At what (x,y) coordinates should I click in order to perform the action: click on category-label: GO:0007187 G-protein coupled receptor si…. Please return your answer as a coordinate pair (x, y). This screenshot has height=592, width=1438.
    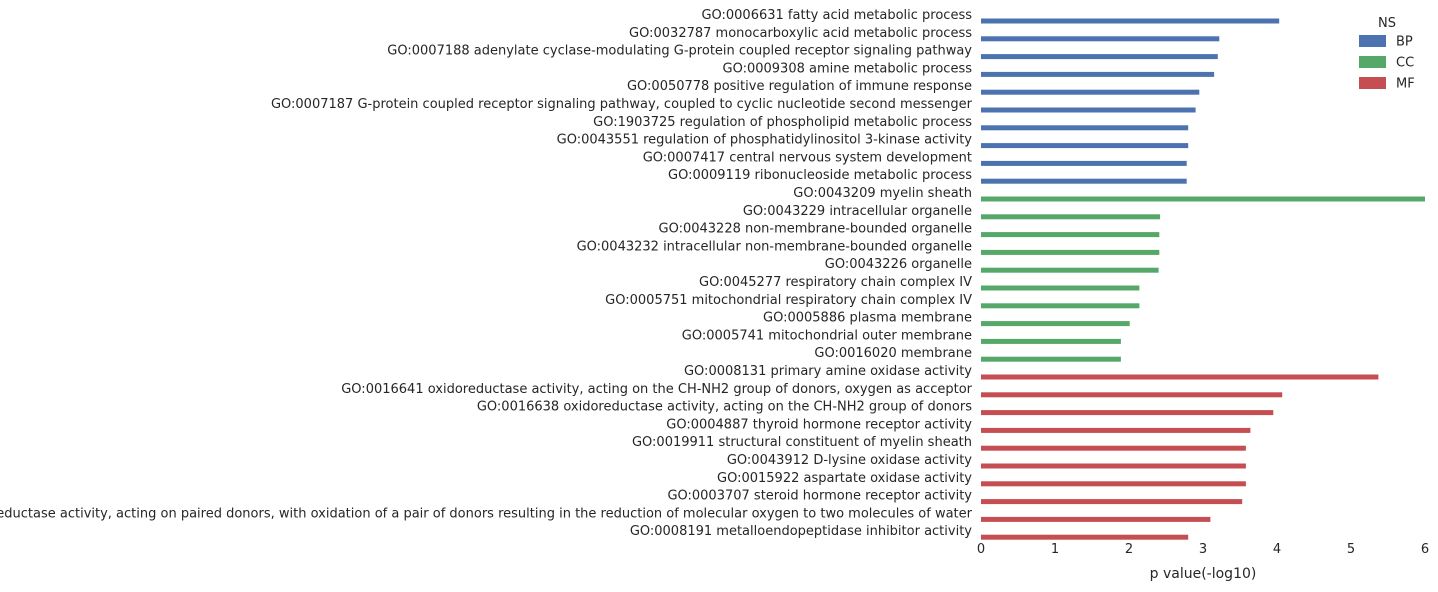
    Looking at the image, I should click on (622, 104).